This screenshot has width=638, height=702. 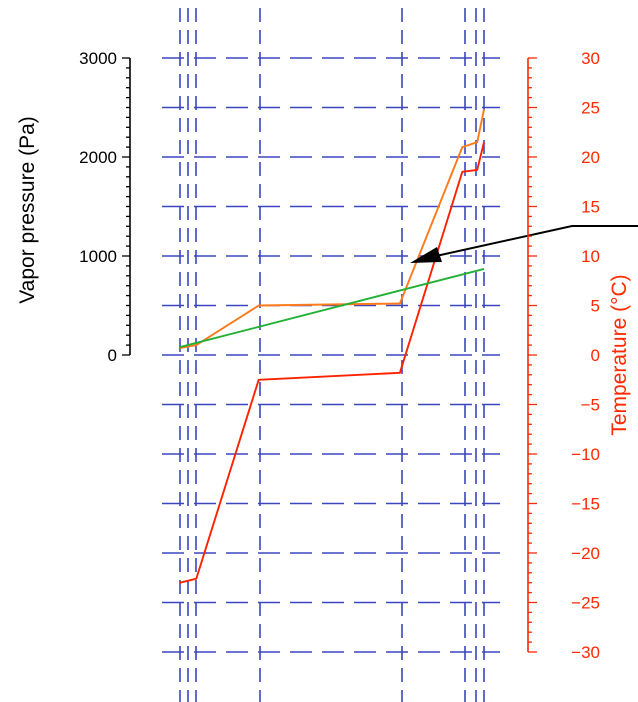 I want to click on right-tick-label: −25, so click(x=585, y=603).